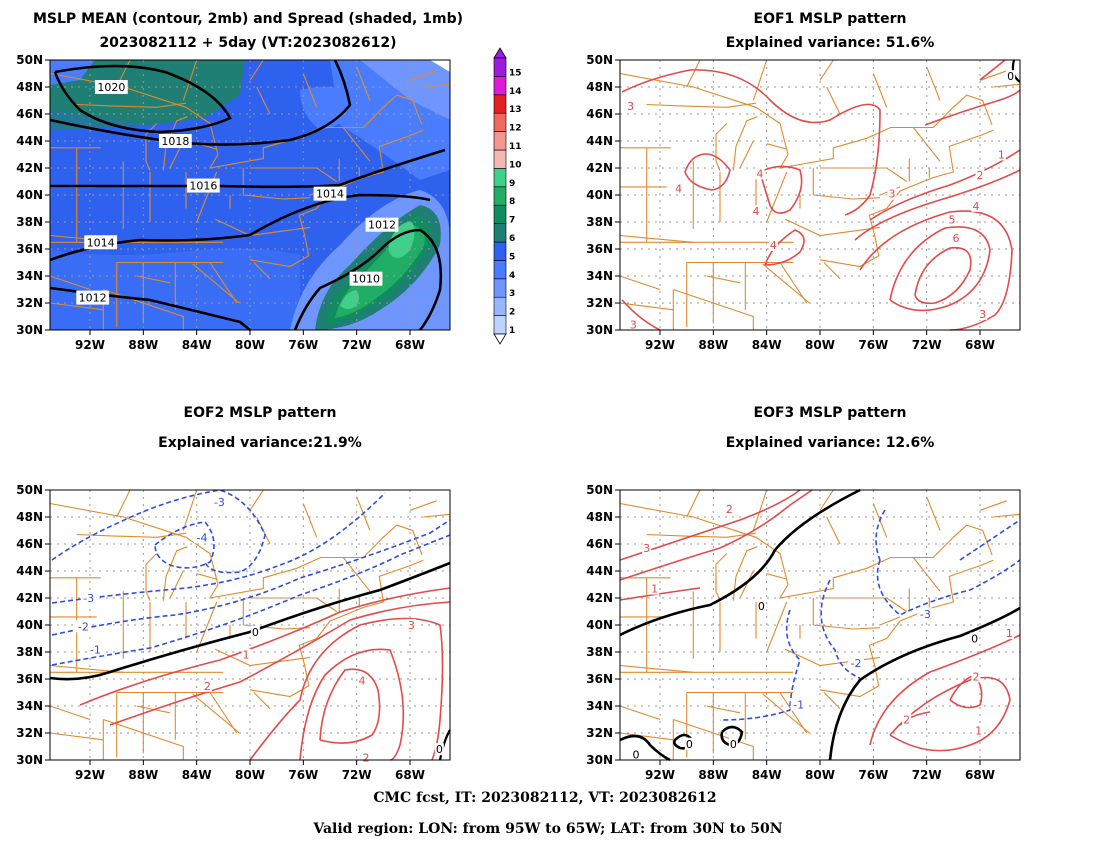 This screenshot has height=850, width=1100. I want to click on x-tick-label: 72W, so click(357, 775).